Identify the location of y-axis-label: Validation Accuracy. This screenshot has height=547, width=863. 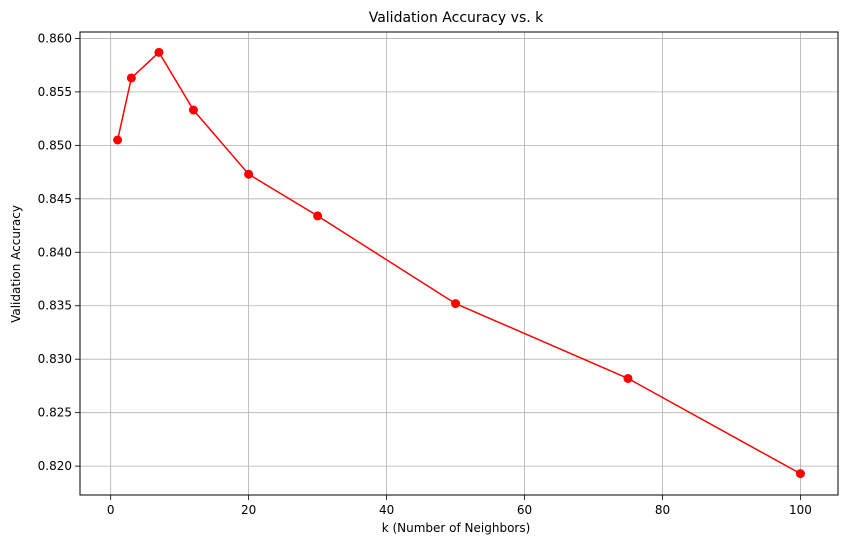
(16, 264).